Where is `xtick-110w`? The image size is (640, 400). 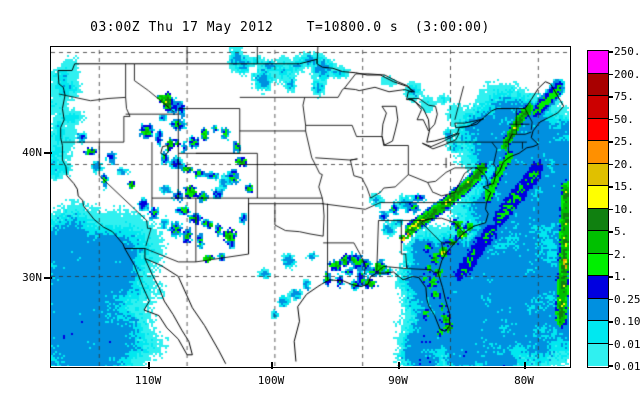 xtick-110w is located at coordinates (149, 365).